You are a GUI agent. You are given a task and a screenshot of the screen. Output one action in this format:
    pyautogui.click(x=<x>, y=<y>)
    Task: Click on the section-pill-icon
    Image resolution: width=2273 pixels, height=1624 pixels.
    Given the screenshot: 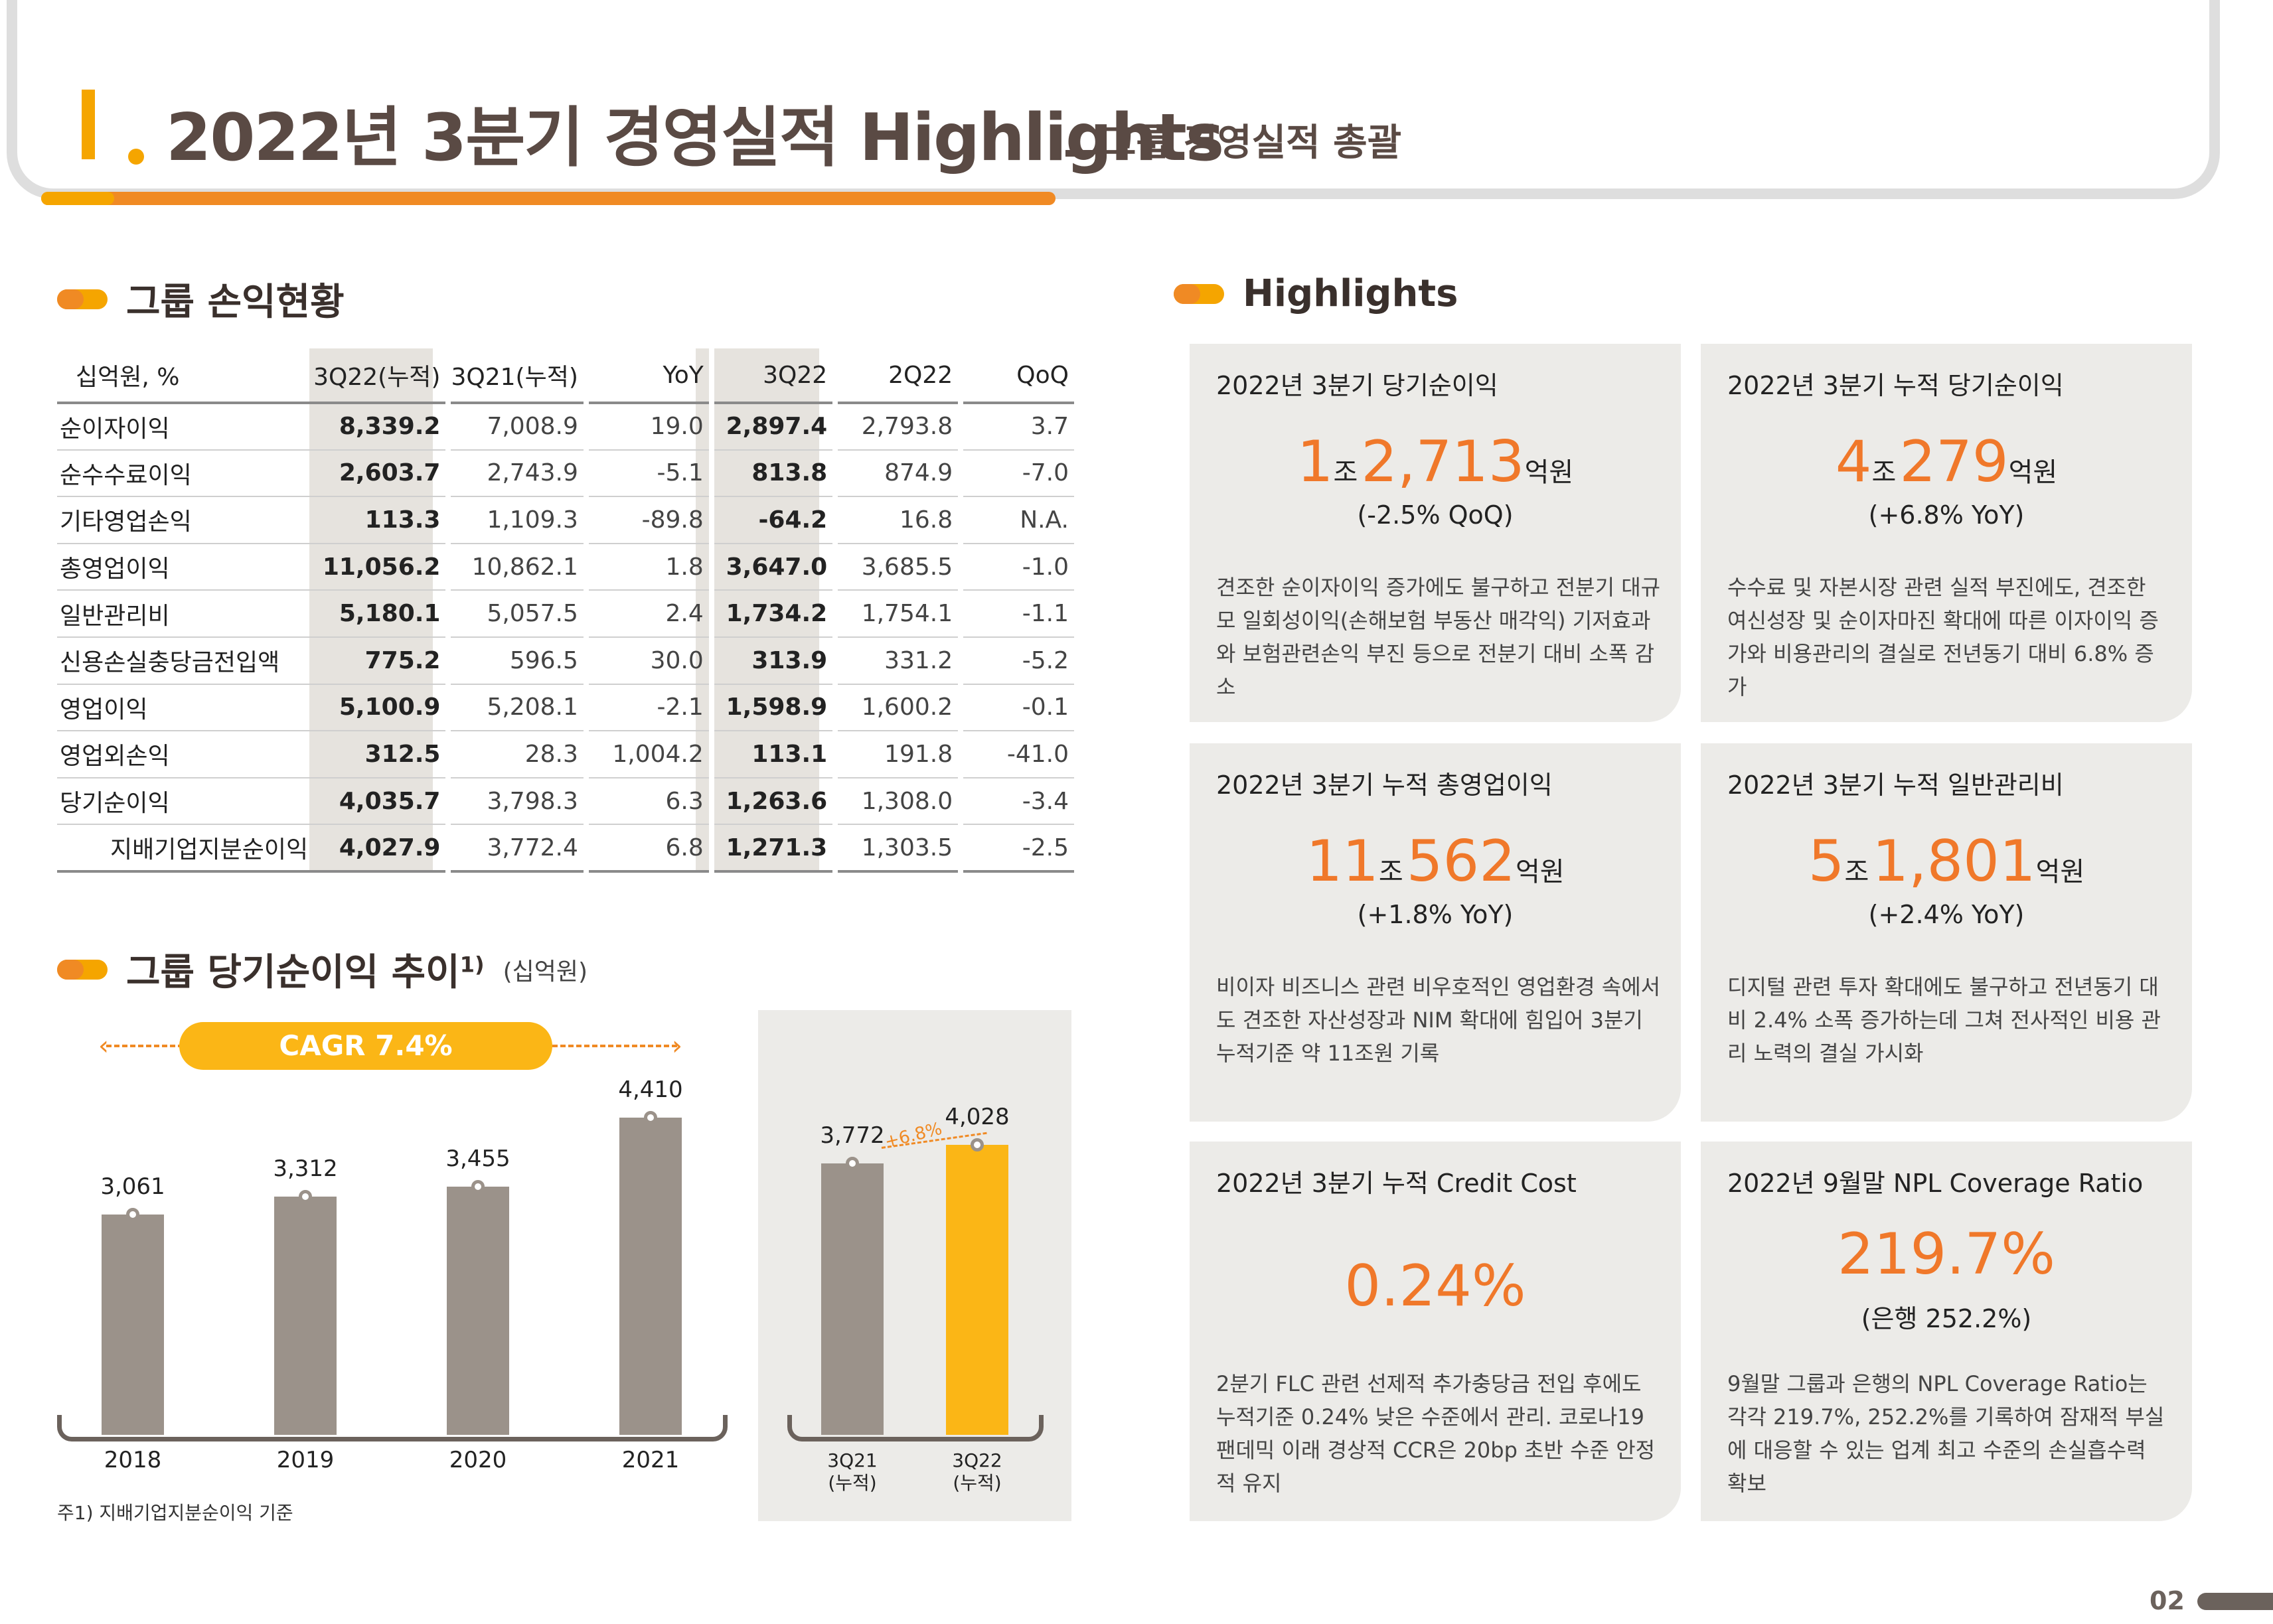 What is the action you would take?
    pyautogui.click(x=82, y=299)
    